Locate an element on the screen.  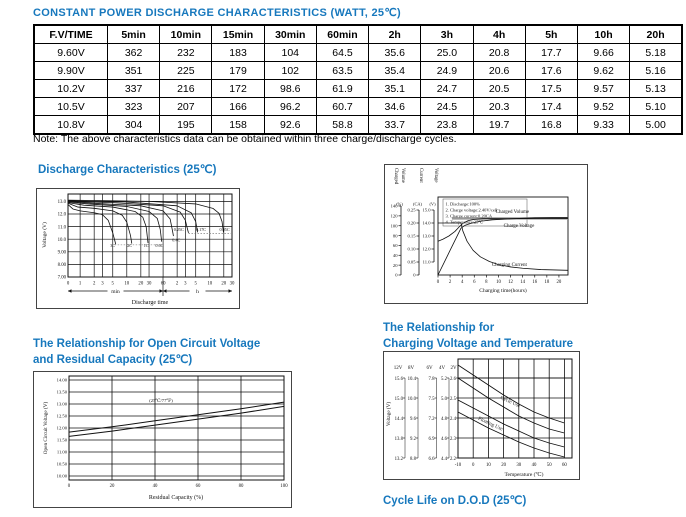
svg-text: 2C is located at coordinates (129, 245).